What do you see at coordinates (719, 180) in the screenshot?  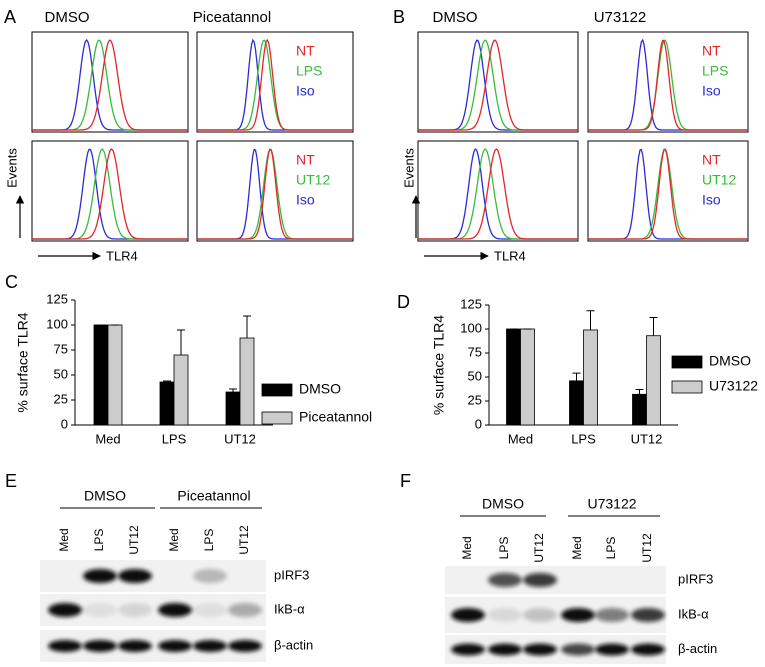 I see `legend-label: UT12` at bounding box center [719, 180].